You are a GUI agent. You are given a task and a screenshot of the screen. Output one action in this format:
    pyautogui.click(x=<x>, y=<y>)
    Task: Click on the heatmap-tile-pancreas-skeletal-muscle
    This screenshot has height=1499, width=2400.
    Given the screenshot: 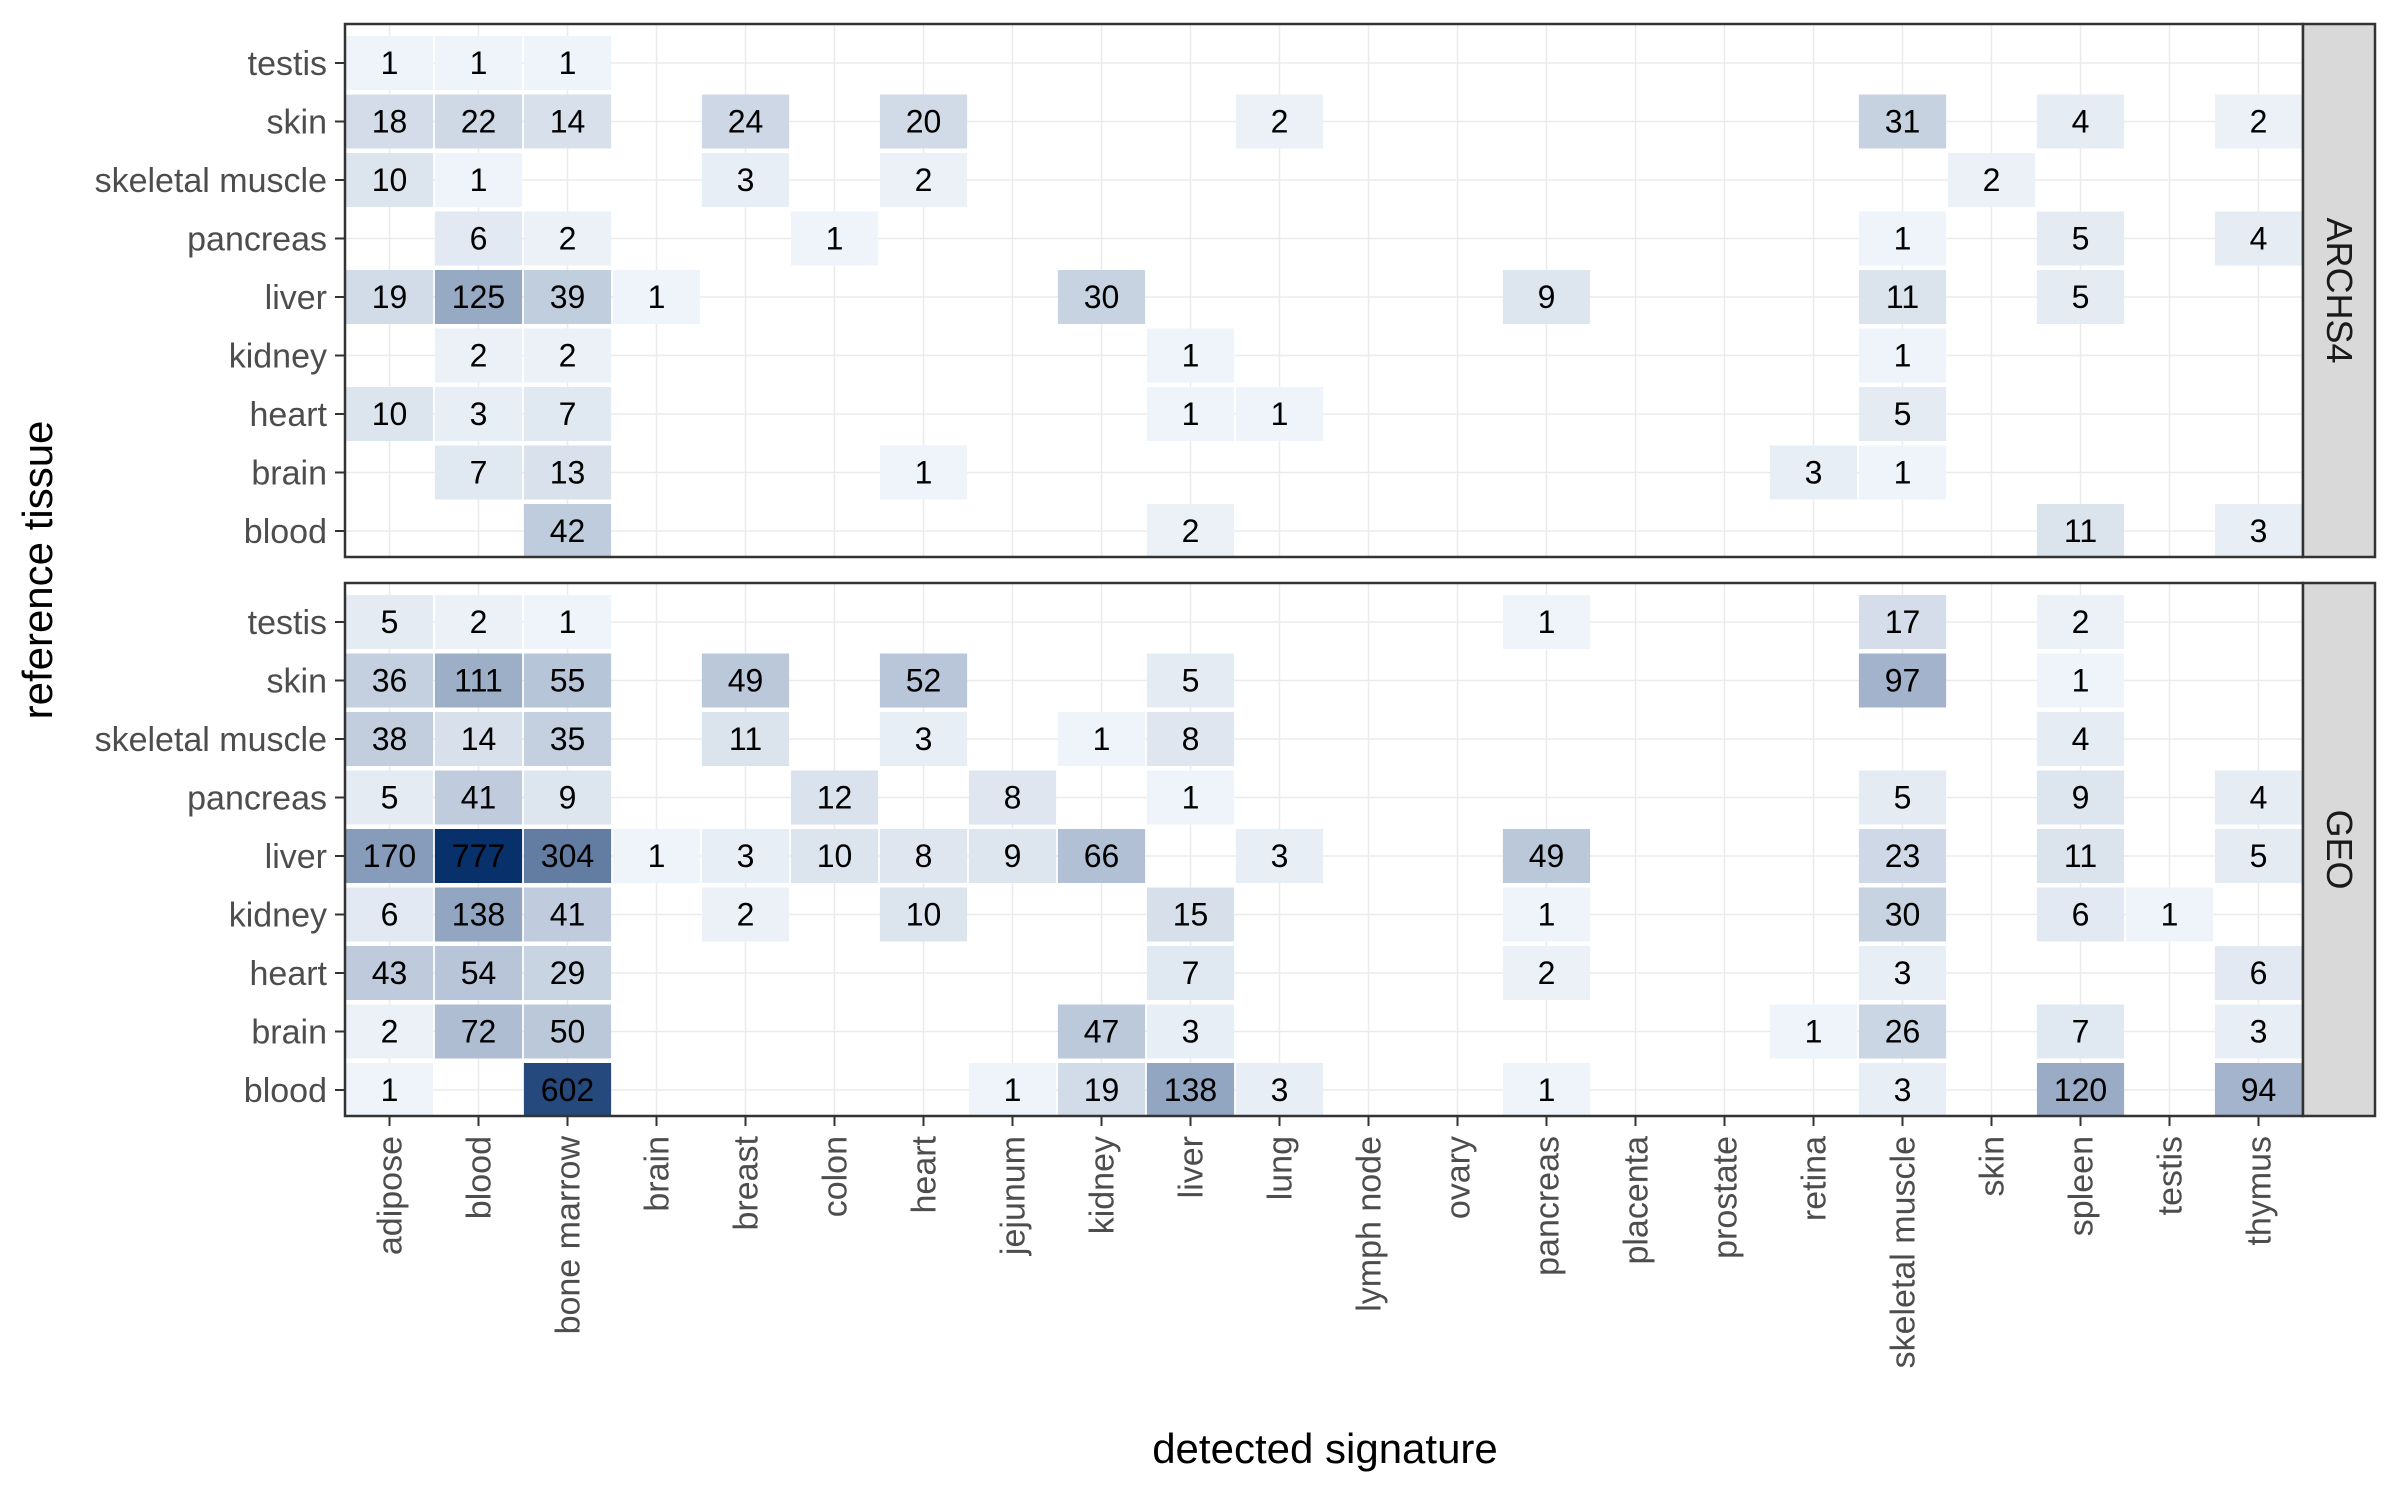 What is the action you would take?
    pyautogui.click(x=1902, y=238)
    